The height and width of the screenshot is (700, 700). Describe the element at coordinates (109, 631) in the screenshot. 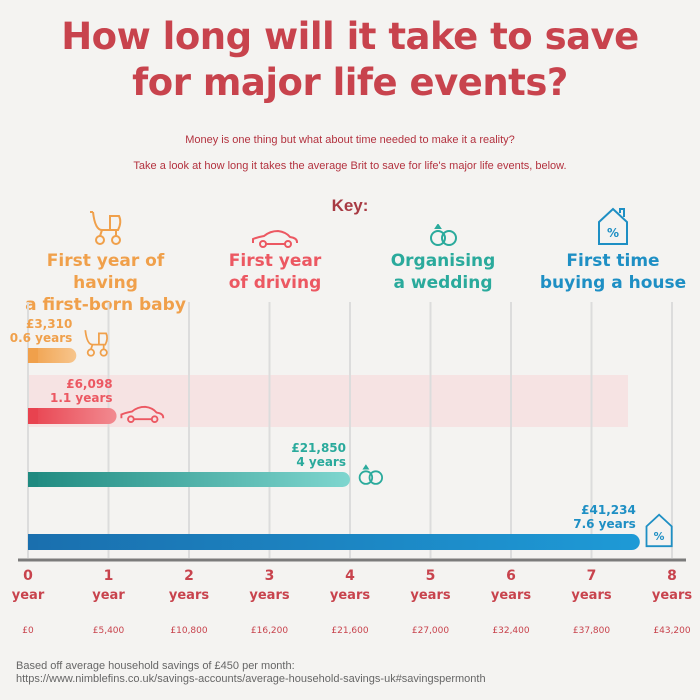

I see `tick-money-1: £5,400` at that location.